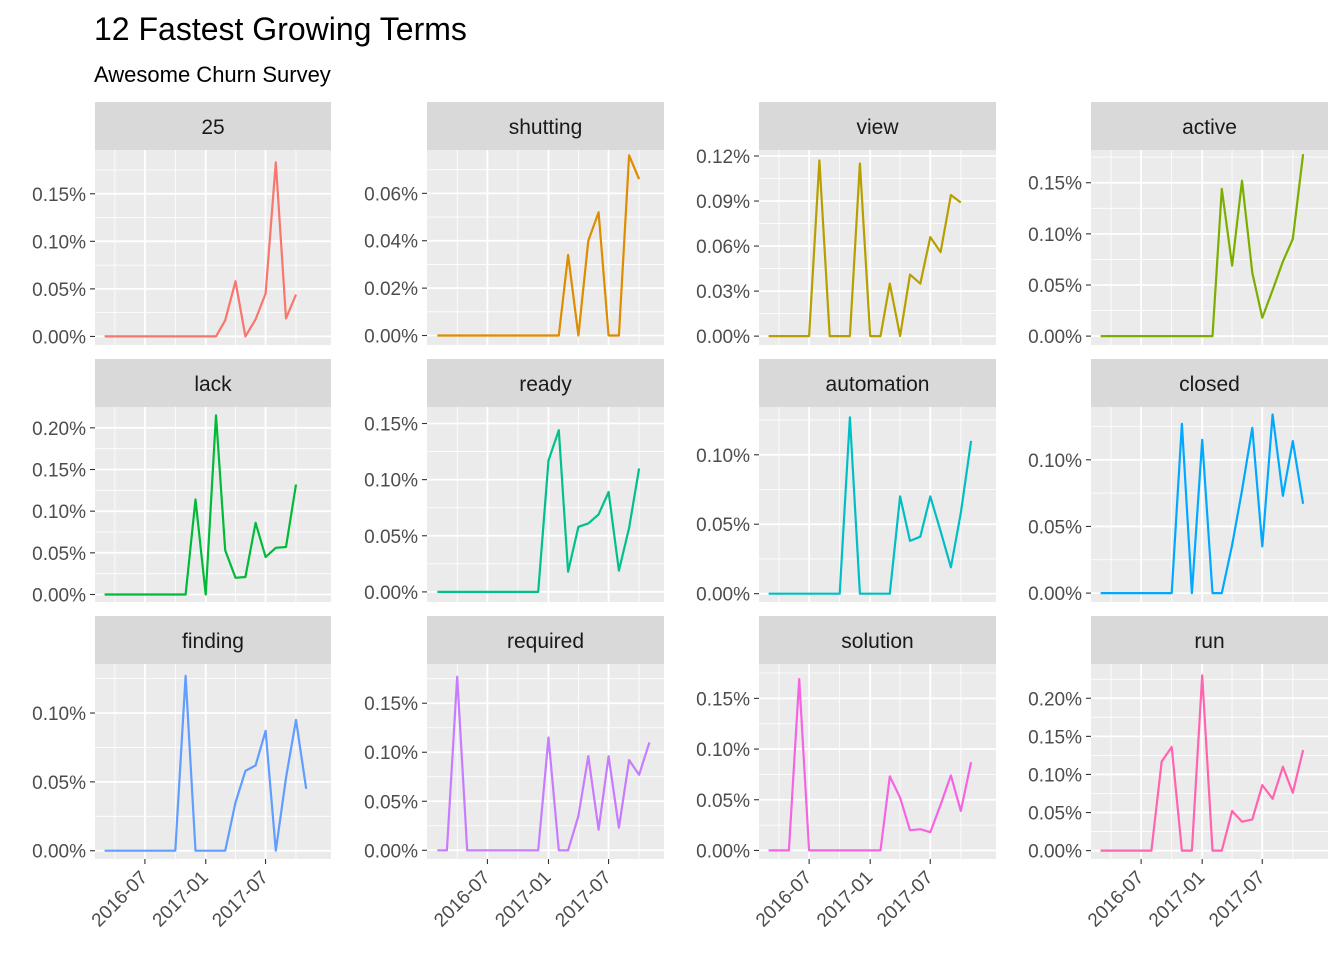  I want to click on facet-automation: automation 0.00% 0.05% 0.10%, so click(846, 482).